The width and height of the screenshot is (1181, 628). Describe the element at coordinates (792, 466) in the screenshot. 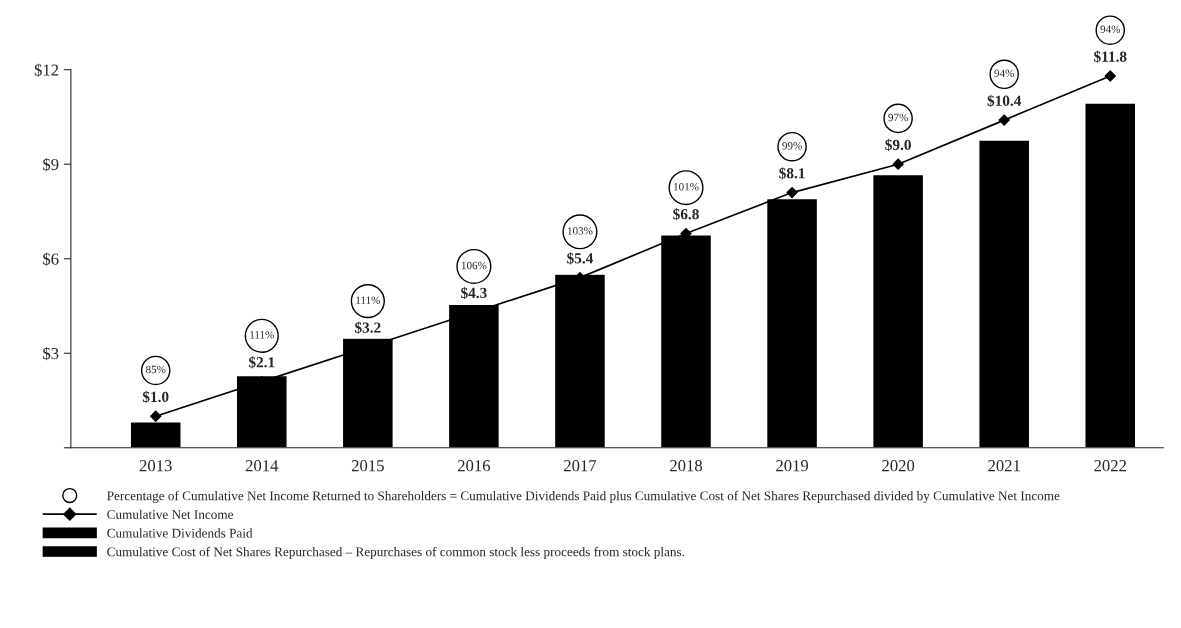

I see `x-tick-label: 2019` at that location.